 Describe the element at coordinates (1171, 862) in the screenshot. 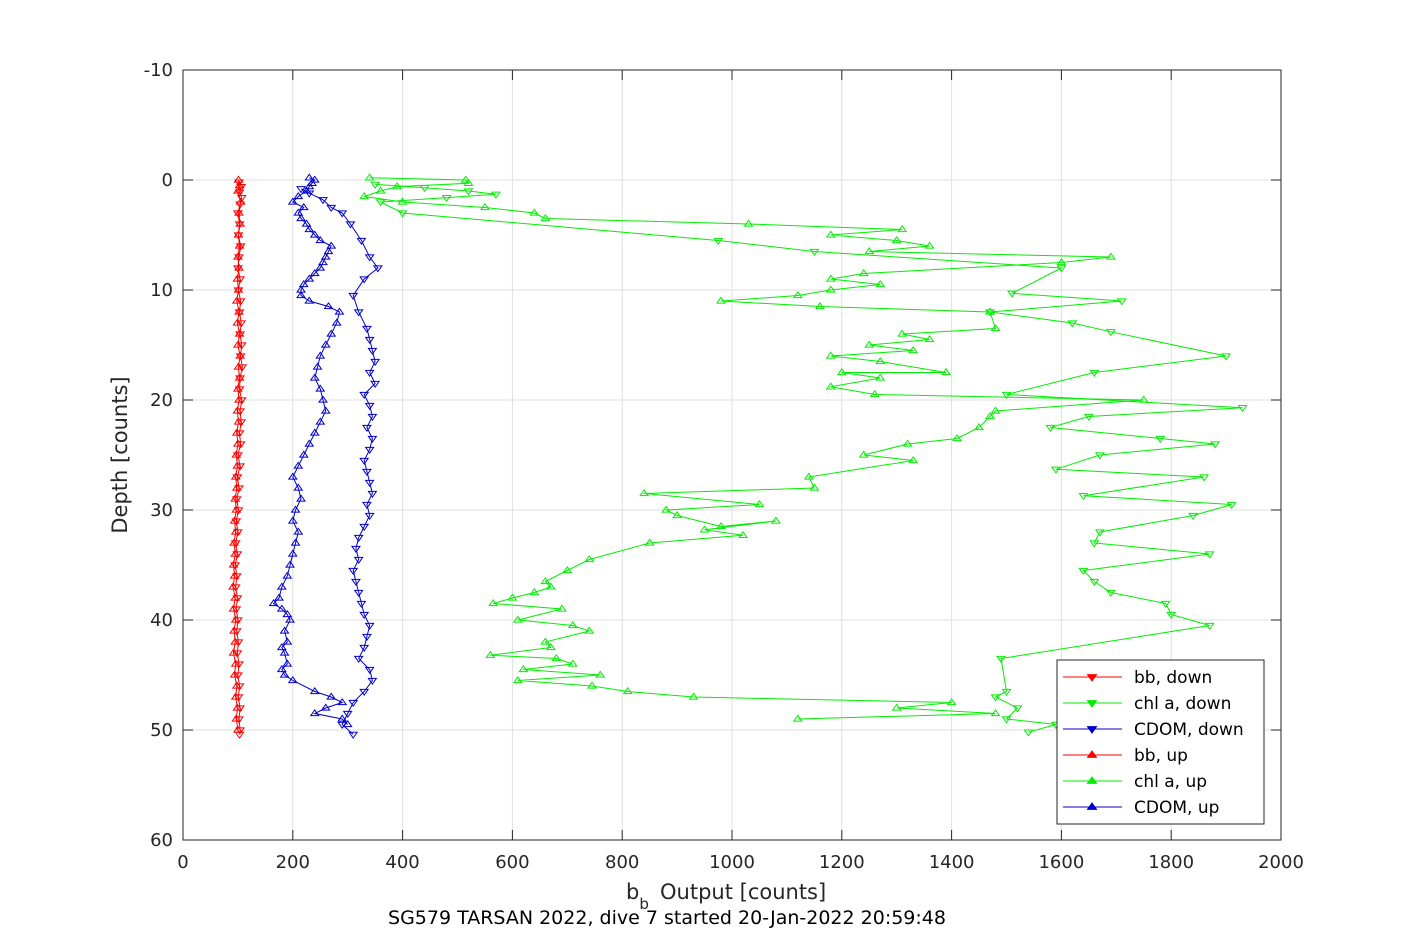

I see `x-tick-label: 1800` at that location.